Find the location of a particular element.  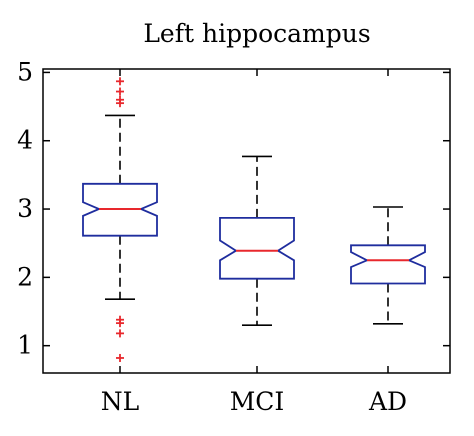

box-ad is located at coordinates (388, 265).